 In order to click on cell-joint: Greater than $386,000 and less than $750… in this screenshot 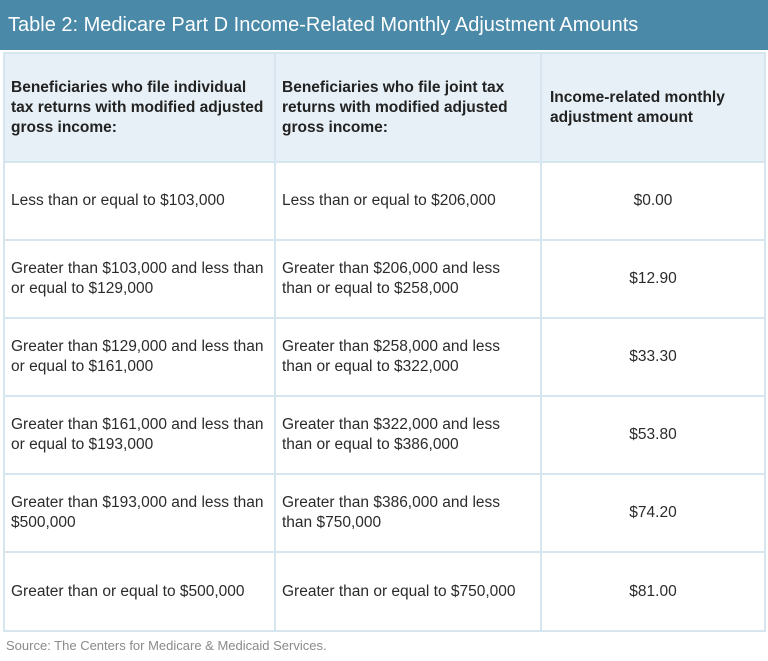, I will do `click(408, 512)`.